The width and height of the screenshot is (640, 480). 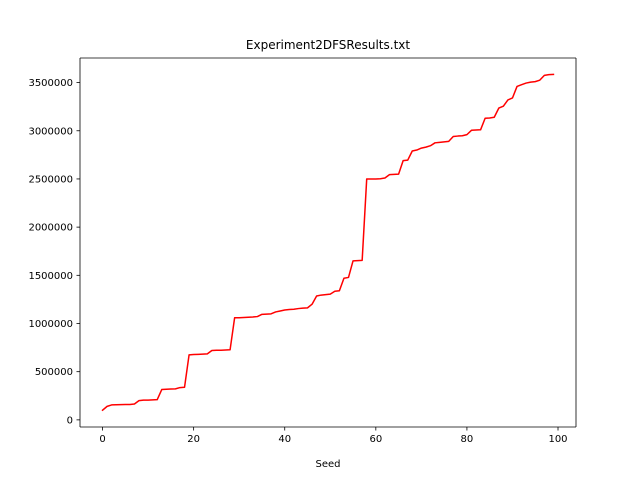 I want to click on x-tick-label: 100, so click(x=557, y=439).